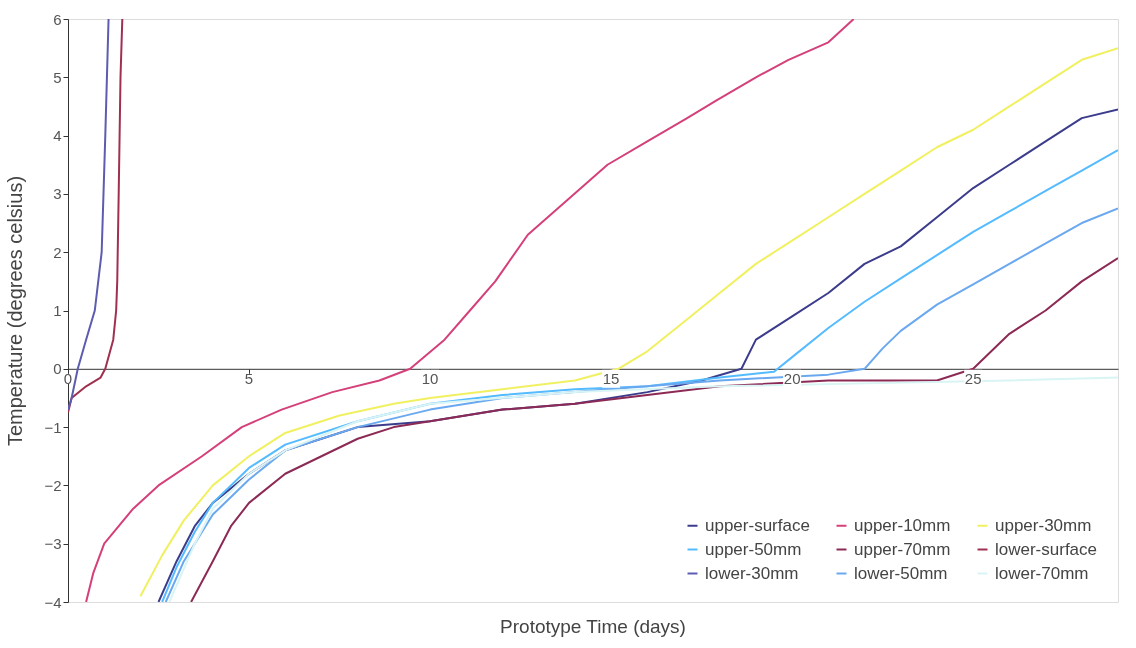 The image size is (1136, 648). Describe the element at coordinates (15, 311) in the screenshot. I see `y-axis-title: Temperature (degrees celsius)` at that location.